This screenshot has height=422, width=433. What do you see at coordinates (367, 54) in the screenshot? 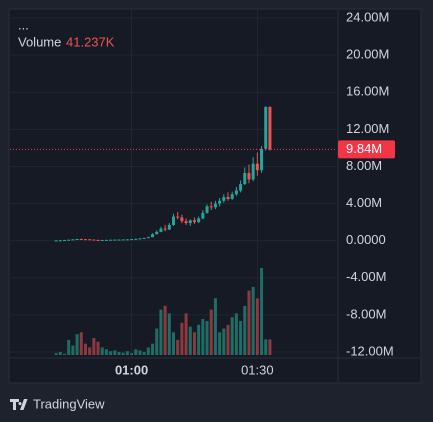
I see `y-tick-label: 20.00M` at bounding box center [367, 54].